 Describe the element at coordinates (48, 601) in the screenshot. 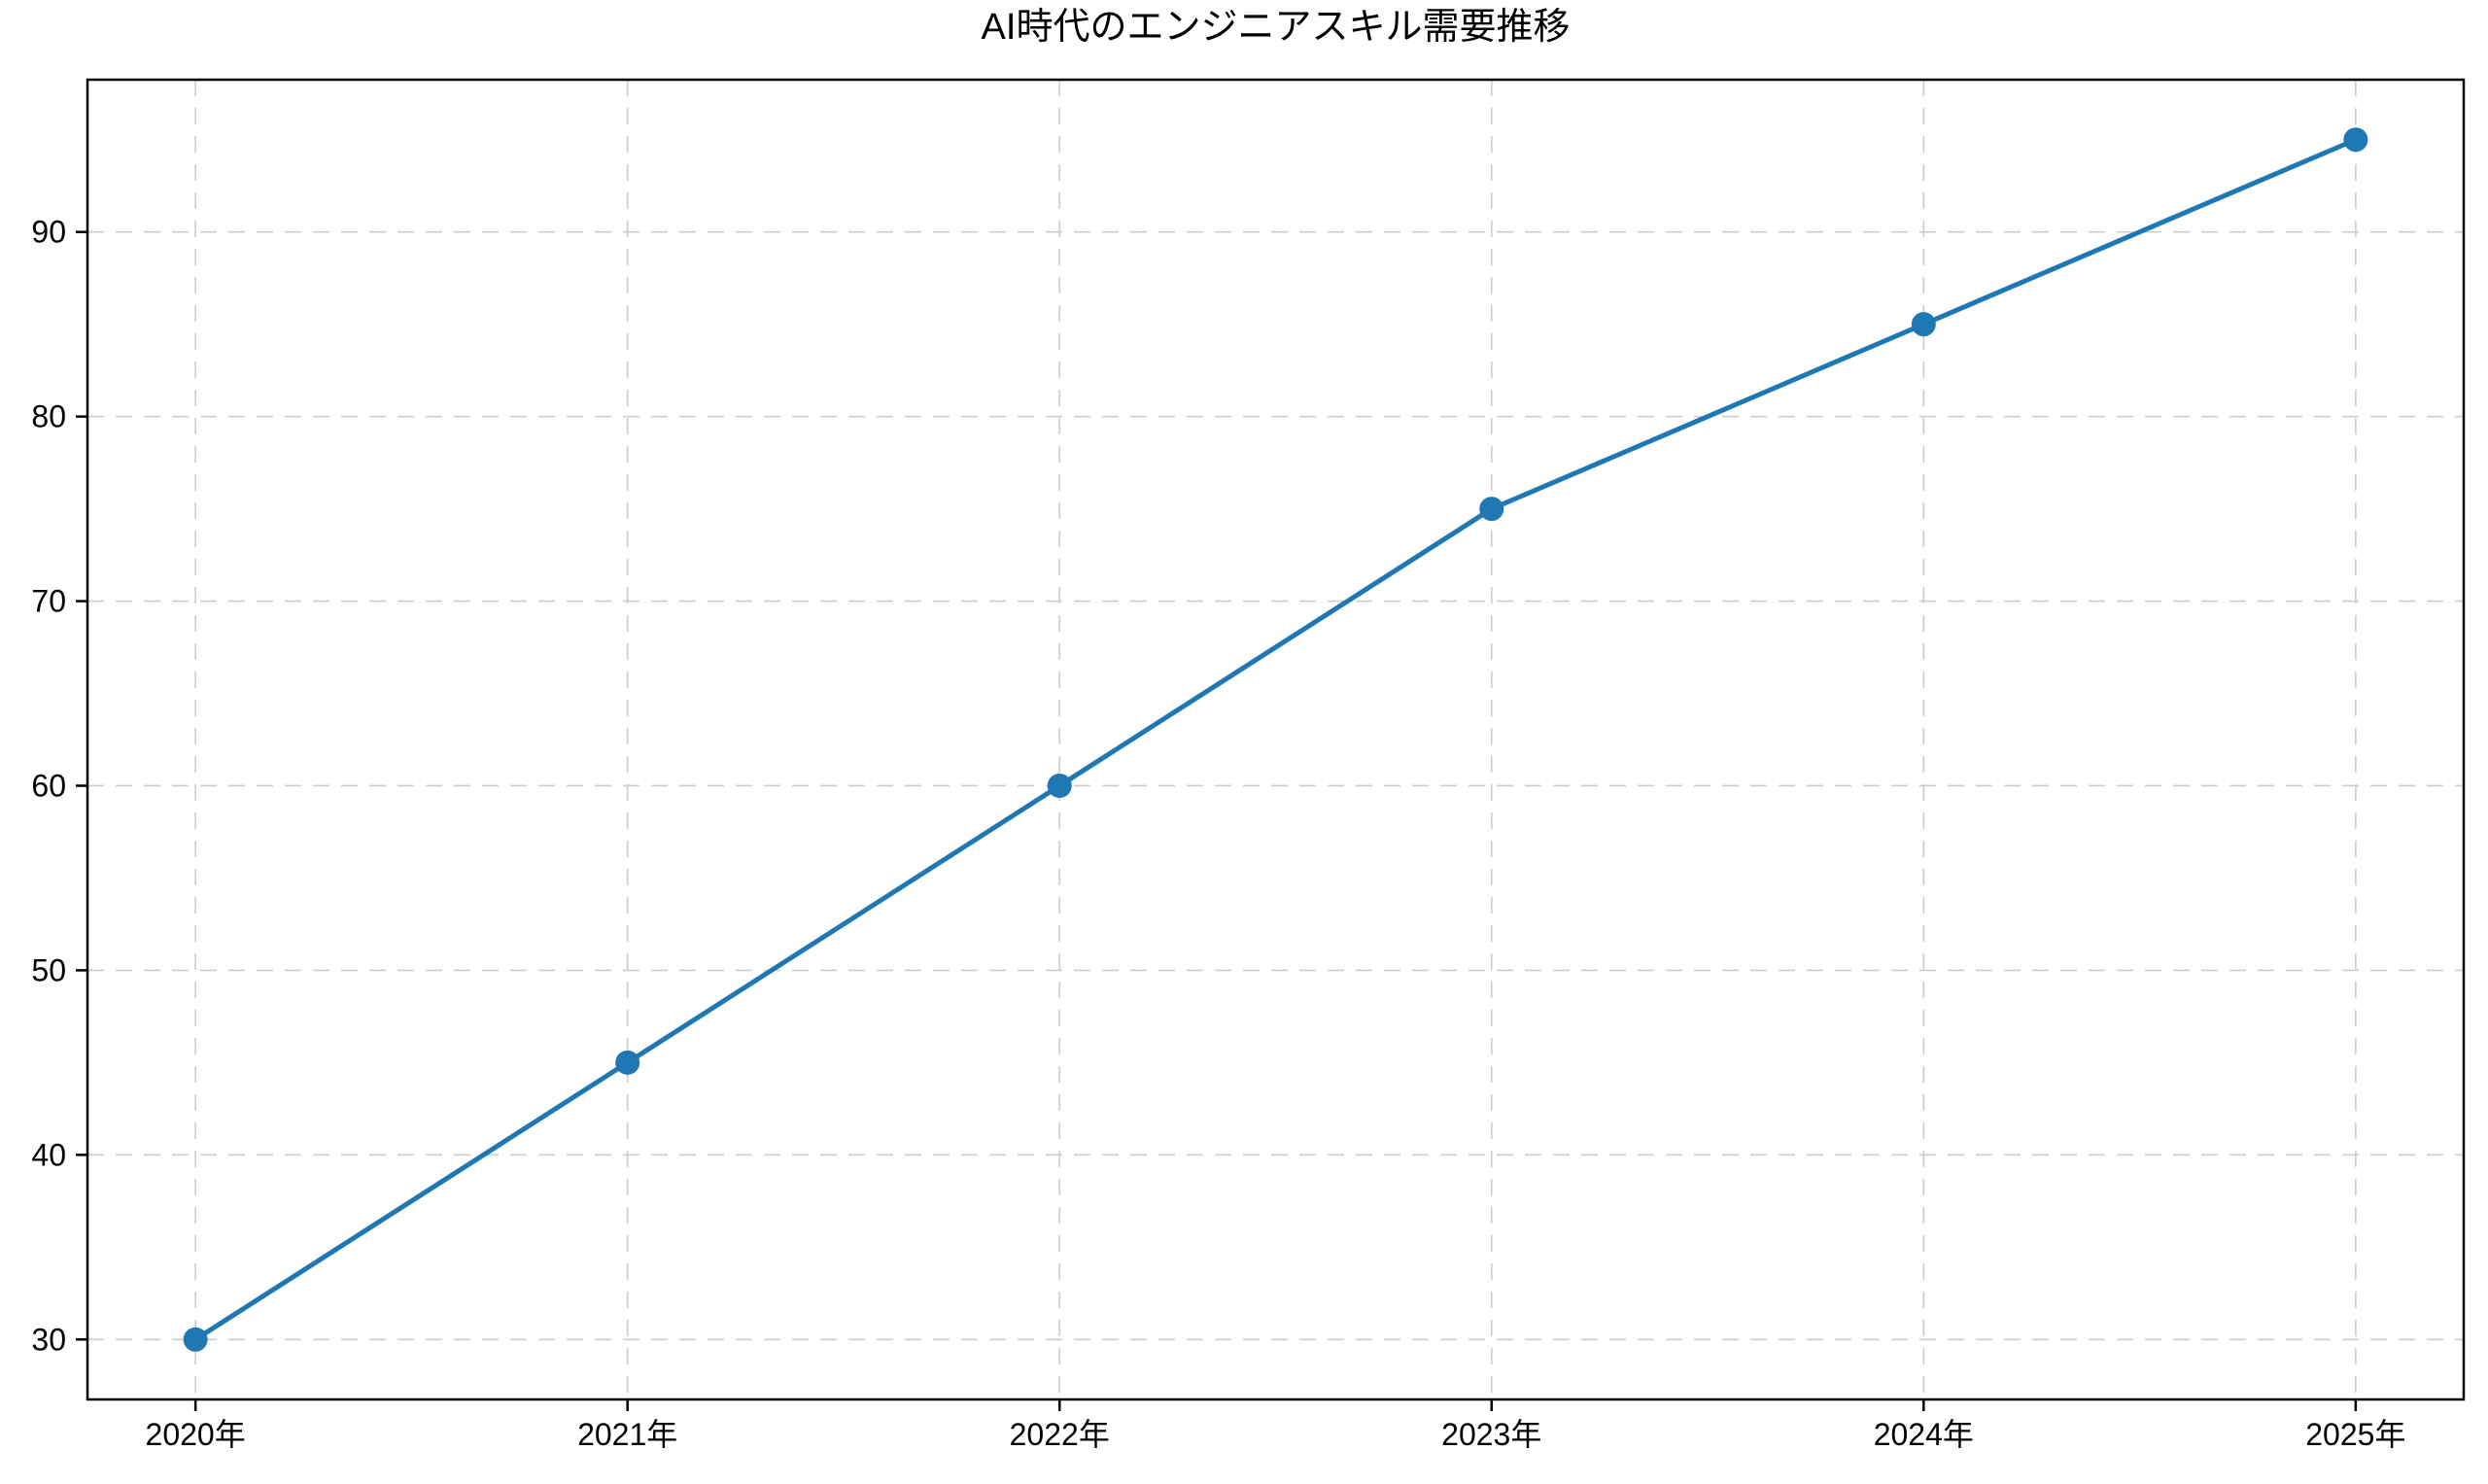

I see `y-tick-label: 70` at that location.